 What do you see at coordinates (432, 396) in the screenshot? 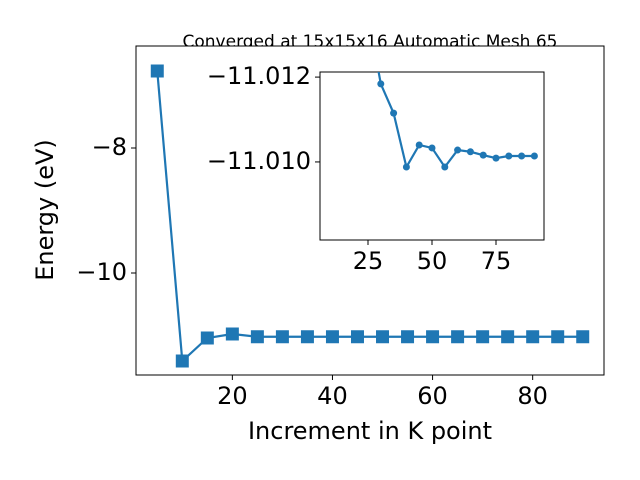
I see `x-tick-label: 60` at bounding box center [432, 396].